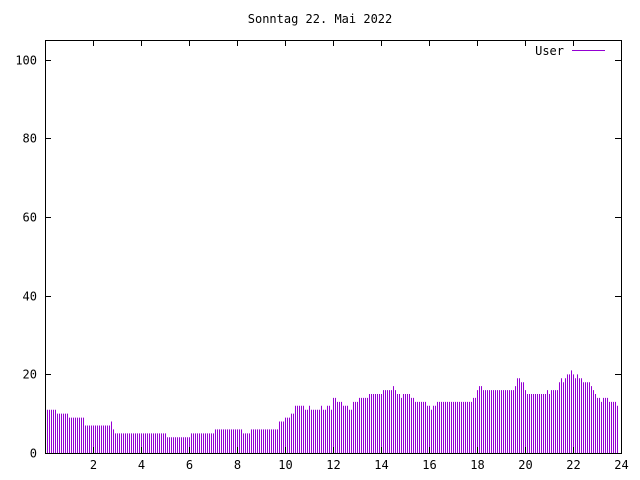 This screenshot has width=640, height=480. Describe the element at coordinates (30, 297) in the screenshot. I see `y-tick-label: 40` at that location.